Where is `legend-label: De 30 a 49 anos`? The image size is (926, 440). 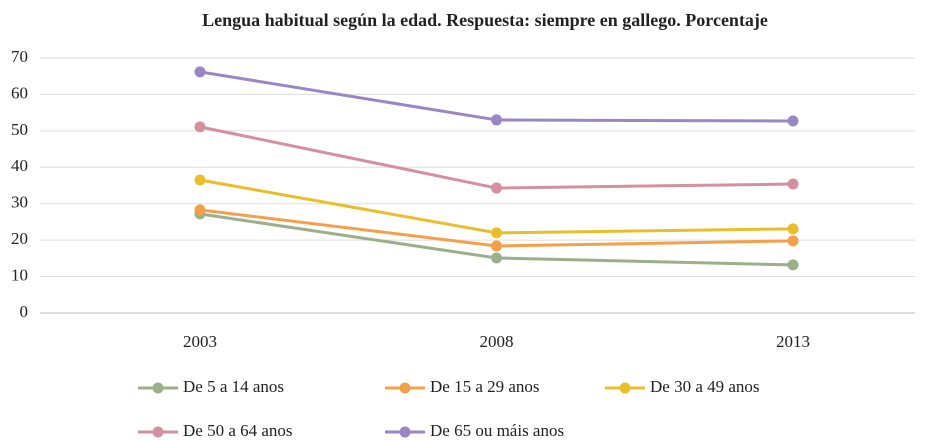
legend-label: De 30 a 49 anos is located at coordinates (705, 386).